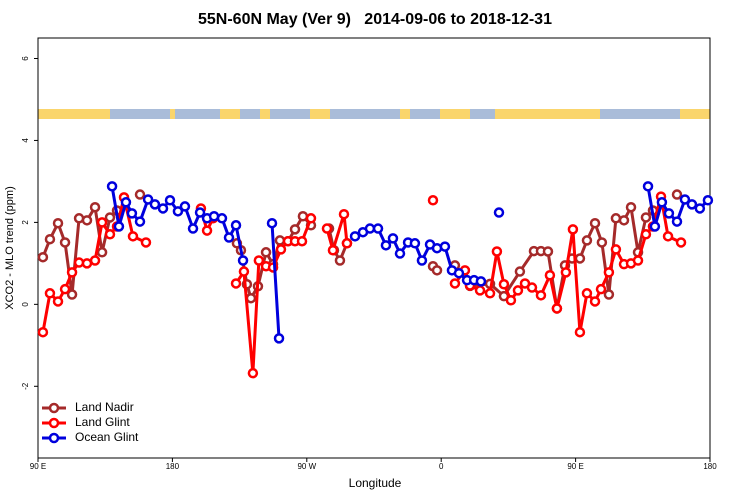 The width and height of the screenshot is (750, 500). I want to click on legend-marker, so click(54, 408).